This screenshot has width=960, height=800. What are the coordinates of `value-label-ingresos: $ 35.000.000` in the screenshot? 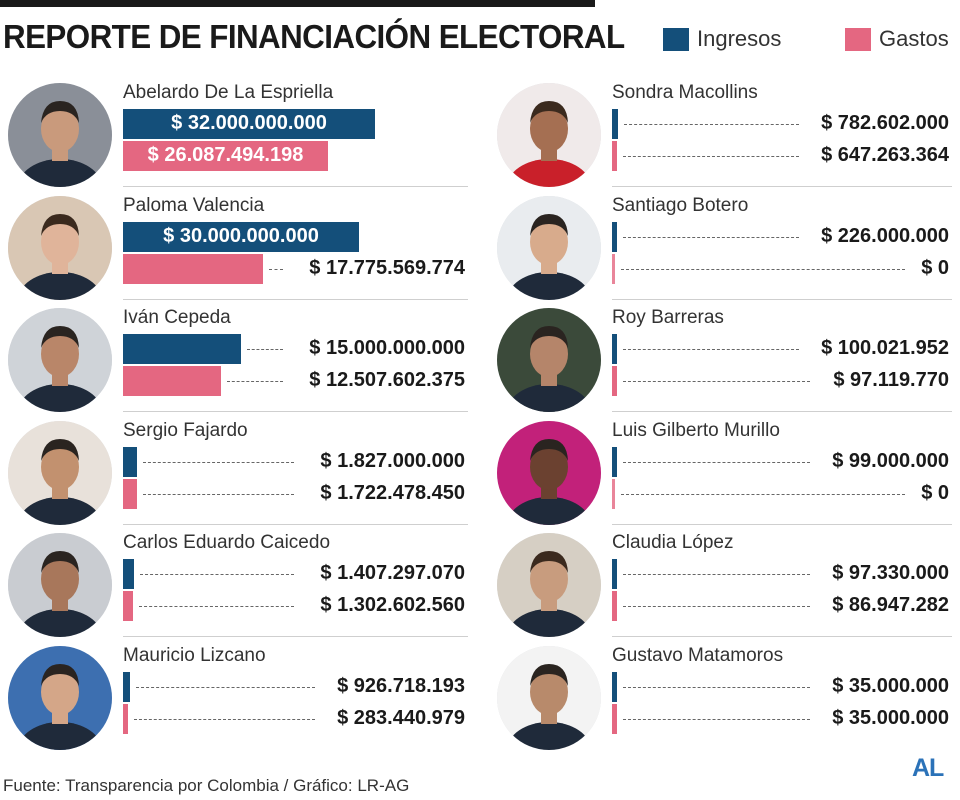 It's located at (890, 686).